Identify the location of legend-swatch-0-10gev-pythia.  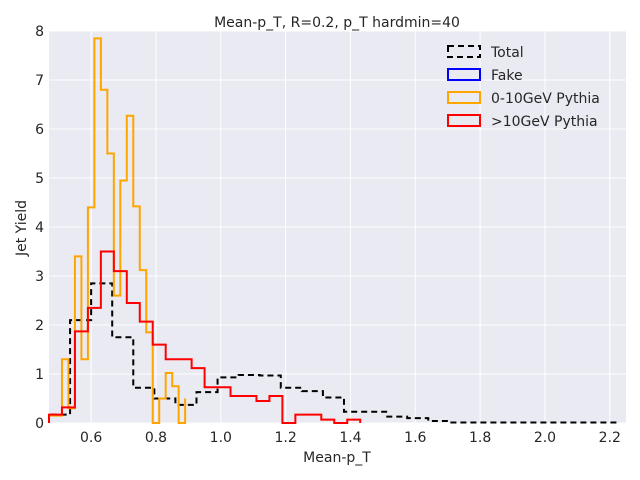
(464, 97).